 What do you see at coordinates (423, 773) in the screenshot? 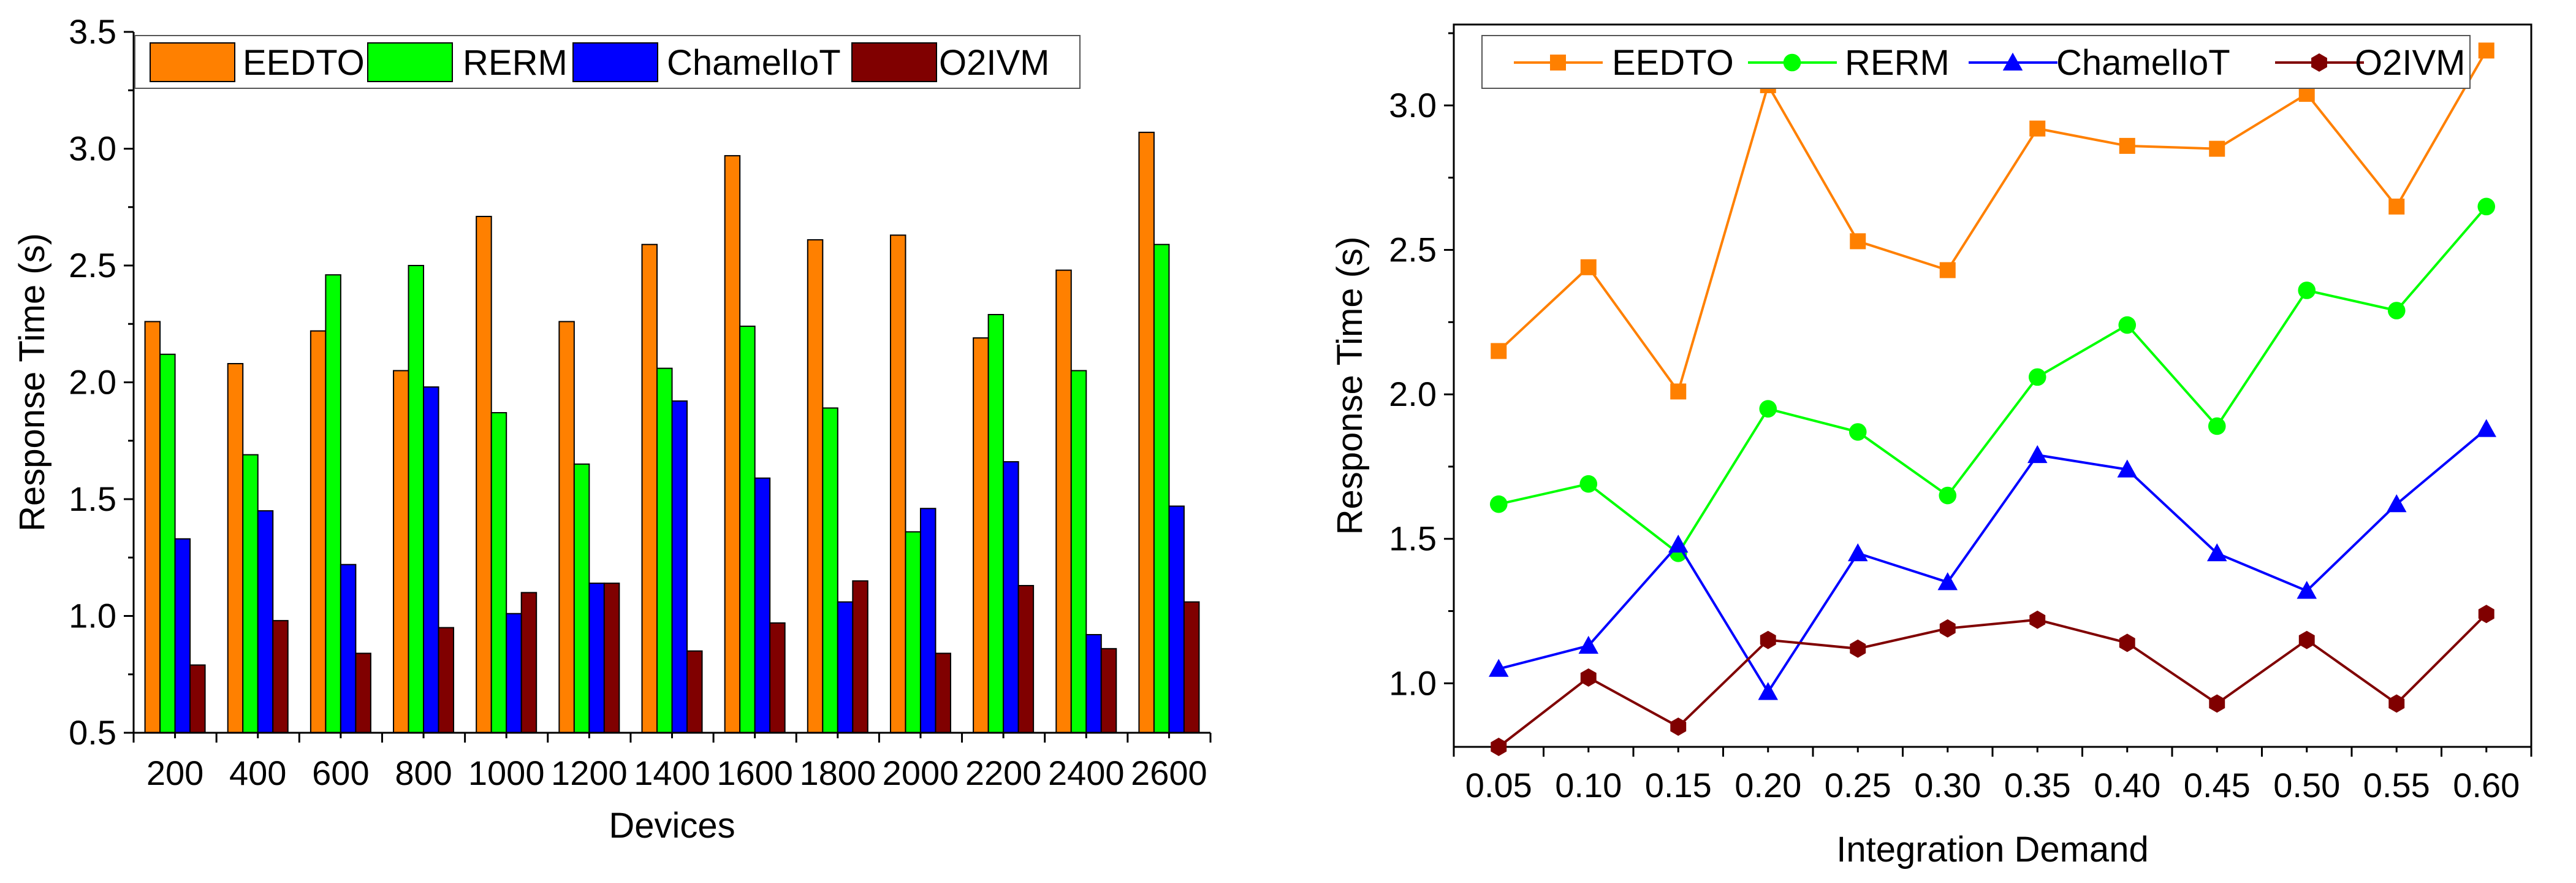
I see `x-tick-label: 800` at bounding box center [423, 773].